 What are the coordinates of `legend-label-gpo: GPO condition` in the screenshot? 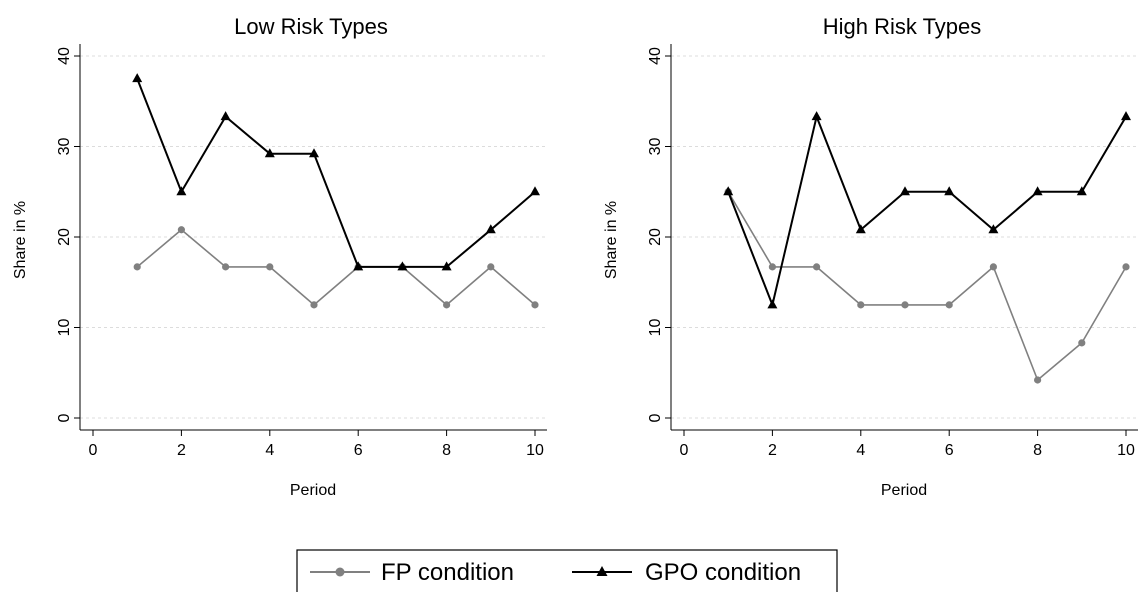 It's located at (723, 572).